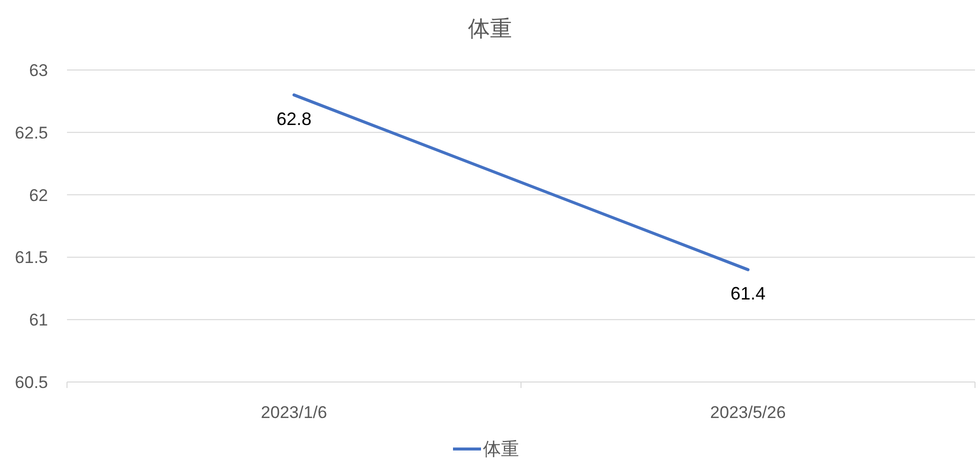  Describe the element at coordinates (38, 70) in the screenshot. I see `y-tick-label: 63` at that location.